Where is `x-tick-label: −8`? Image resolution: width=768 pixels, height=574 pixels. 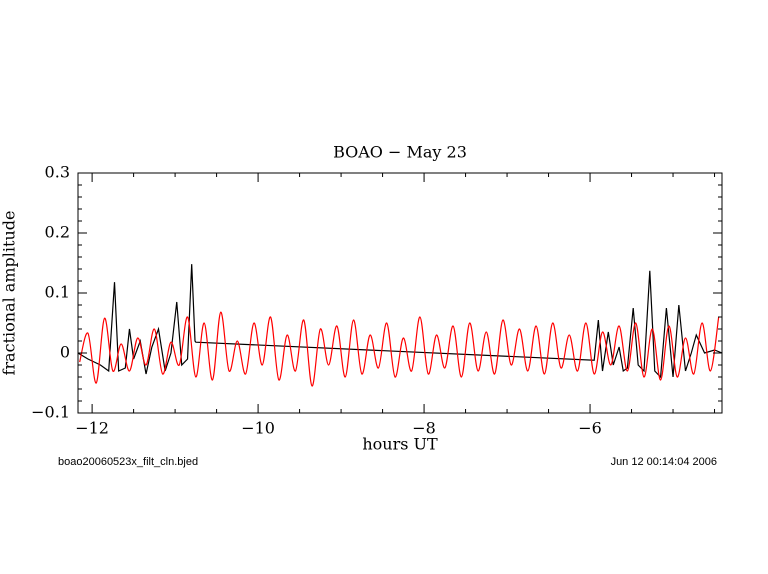 x-tick-label: −8 is located at coordinates (424, 428).